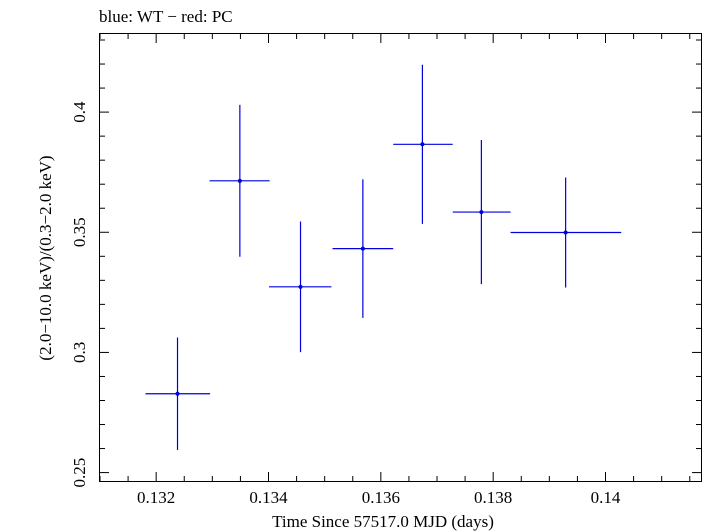 The width and height of the screenshot is (705, 532). Describe the element at coordinates (45, 257) in the screenshot. I see `y-axis-label: (2.0−10.0 keV)/(0.3−2.0 keV)` at that location.